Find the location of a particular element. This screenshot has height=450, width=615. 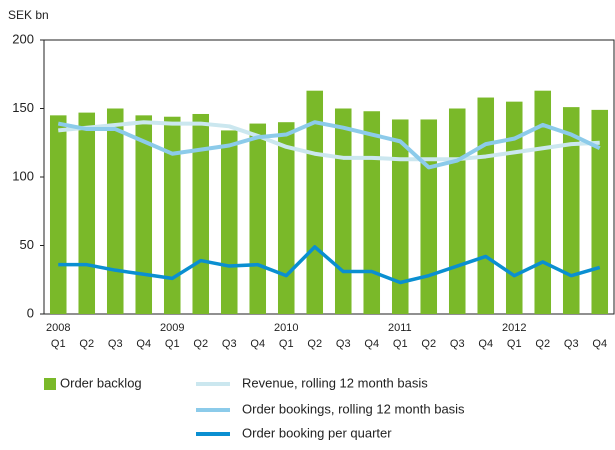

y-tick-label: 100 is located at coordinates (23, 175).